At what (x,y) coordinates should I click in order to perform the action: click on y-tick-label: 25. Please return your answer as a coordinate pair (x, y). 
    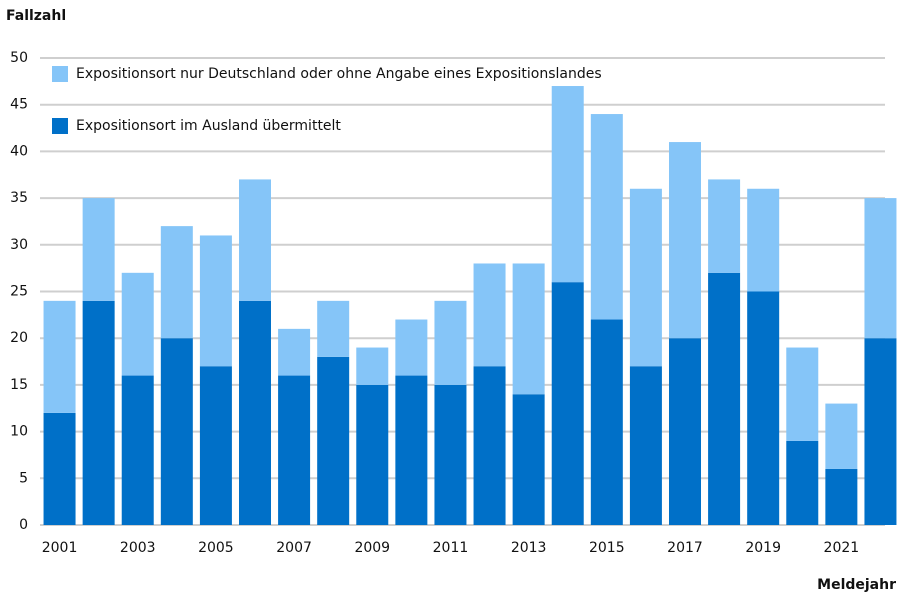
    Looking at the image, I should click on (19, 292).